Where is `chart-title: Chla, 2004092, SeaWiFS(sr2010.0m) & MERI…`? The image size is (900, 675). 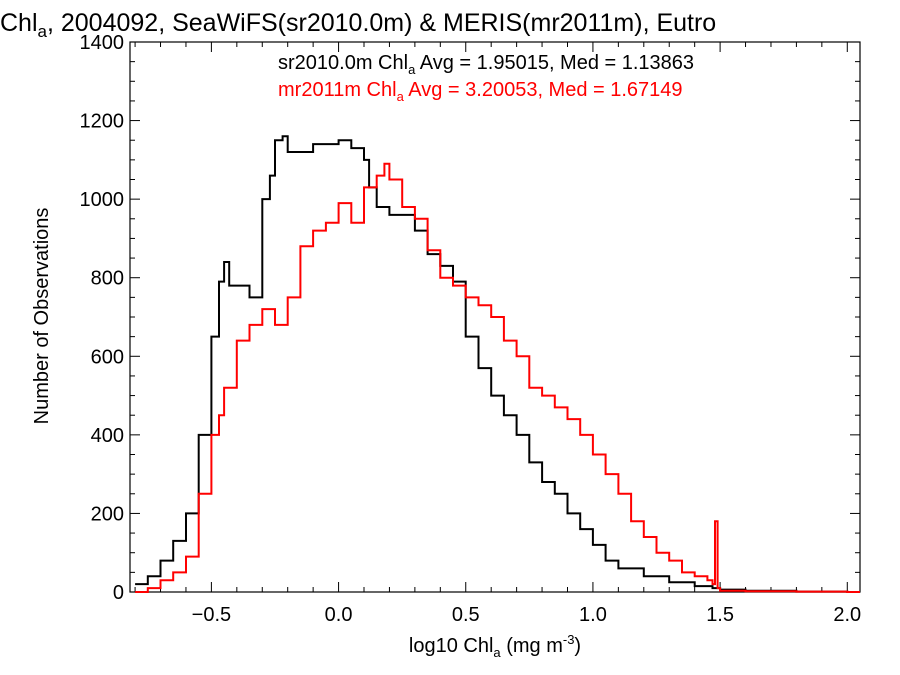
chart-title: Chla, 2004092, SeaWiFS(sr2010.0m) & MERI… is located at coordinates (358, 25).